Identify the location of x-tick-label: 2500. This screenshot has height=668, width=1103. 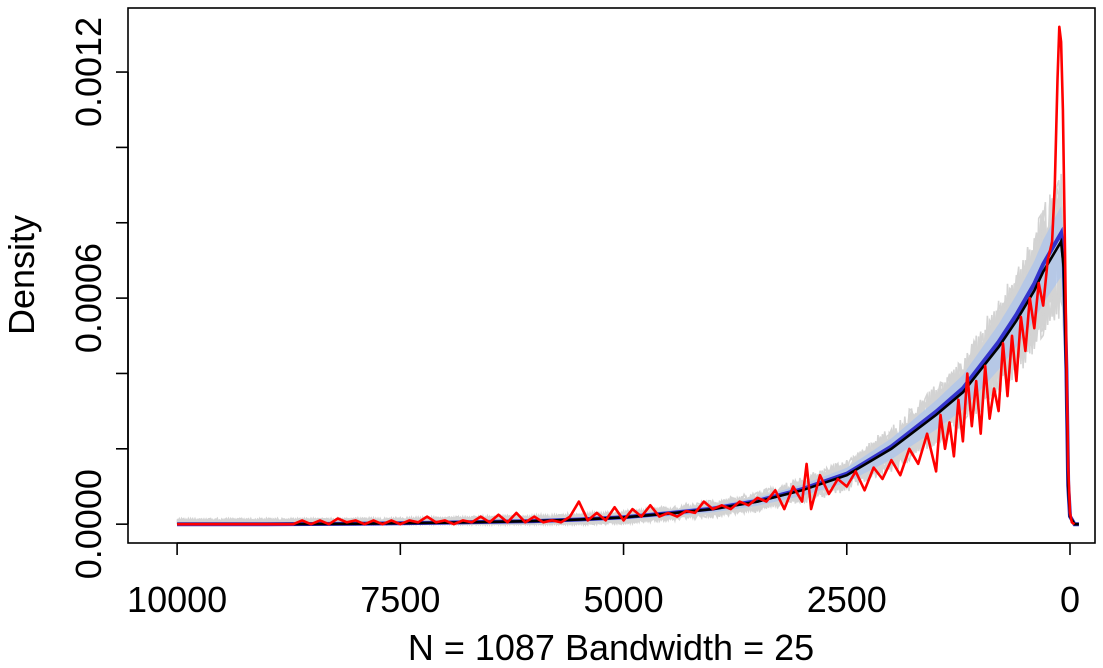
(847, 599).